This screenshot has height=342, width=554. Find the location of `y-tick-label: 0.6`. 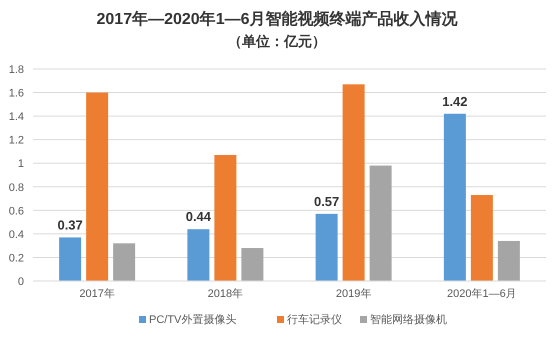

y-tick-label: 0.6 is located at coordinates (16, 211).